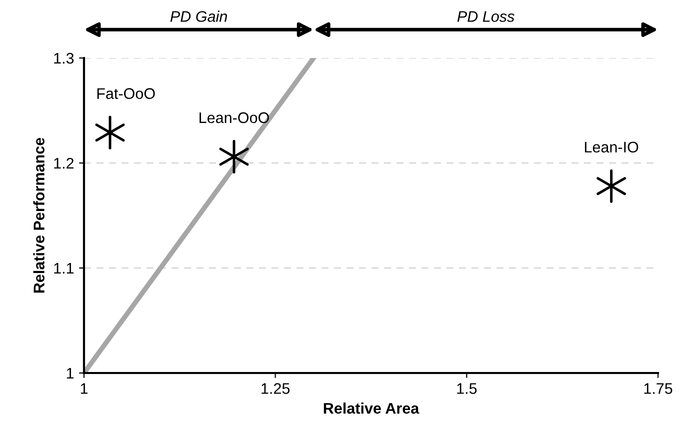  Describe the element at coordinates (198, 16) in the screenshot. I see `text: PD Gain` at that location.